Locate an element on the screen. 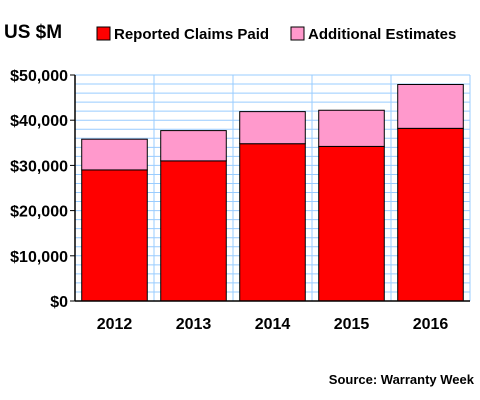 This screenshot has height=400, width=480. legend-swatch-reported is located at coordinates (103, 33).